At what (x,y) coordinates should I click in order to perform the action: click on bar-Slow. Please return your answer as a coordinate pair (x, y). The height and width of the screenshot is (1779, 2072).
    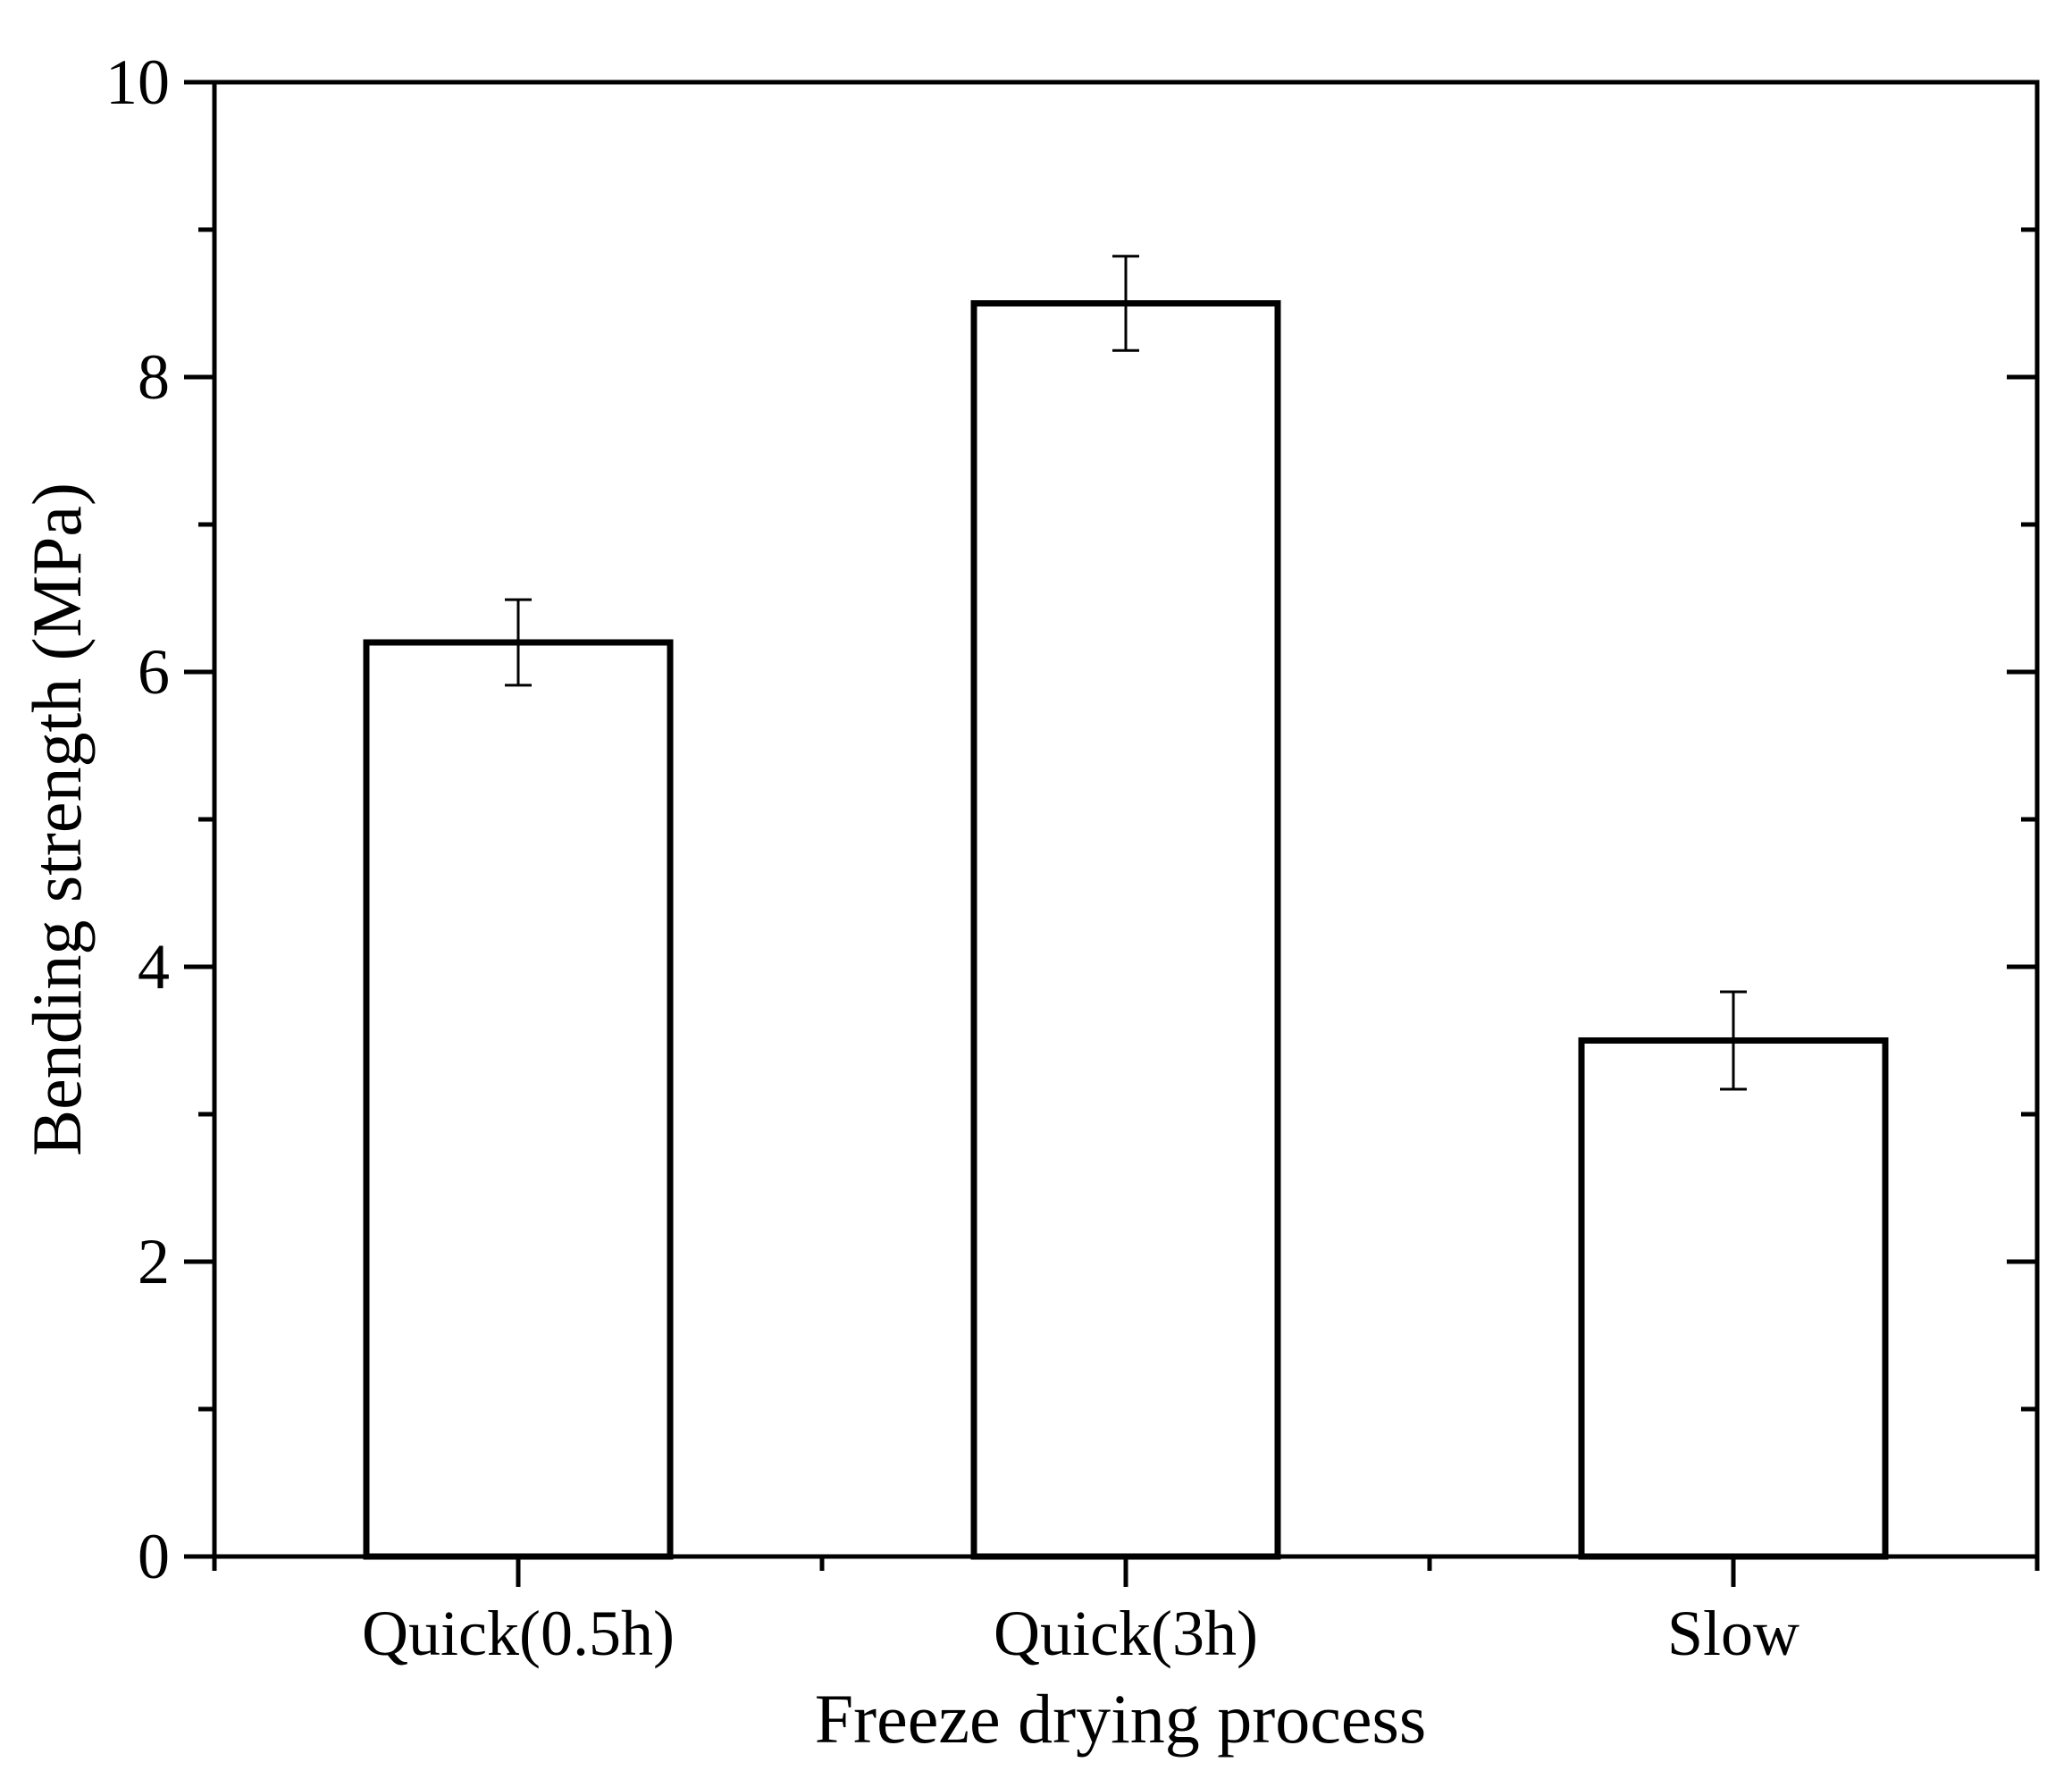
    Looking at the image, I should click on (1733, 1298).